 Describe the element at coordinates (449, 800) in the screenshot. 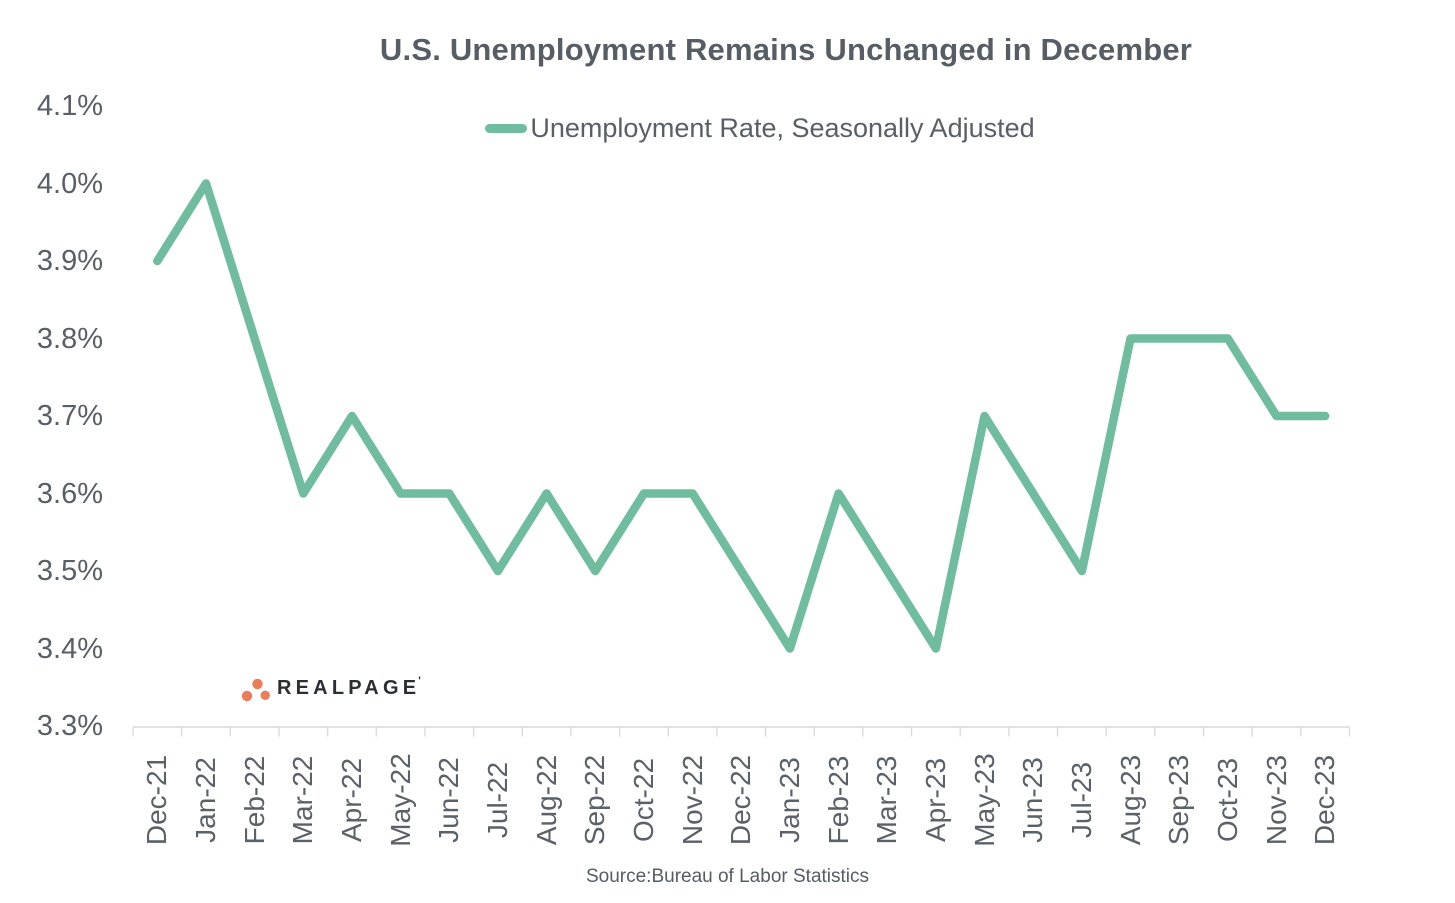

I see `x-axis-label: Jun-22` at that location.